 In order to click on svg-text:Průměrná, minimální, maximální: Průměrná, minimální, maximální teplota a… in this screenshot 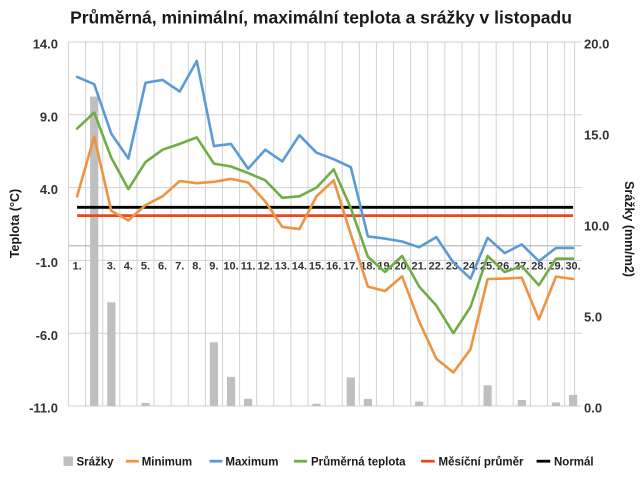, I will do `click(321, 18)`.